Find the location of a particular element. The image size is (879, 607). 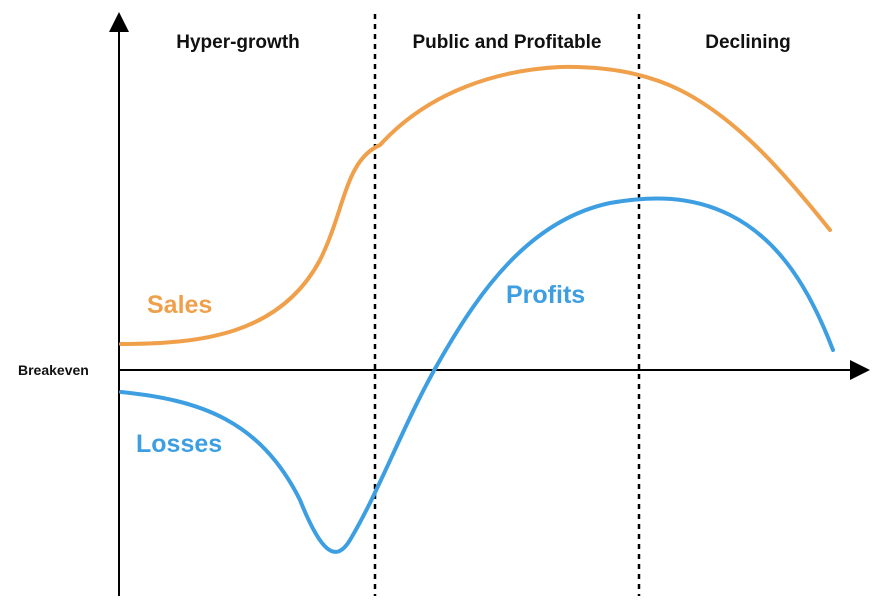

breakeven-label: Breakeven is located at coordinates (53, 370).